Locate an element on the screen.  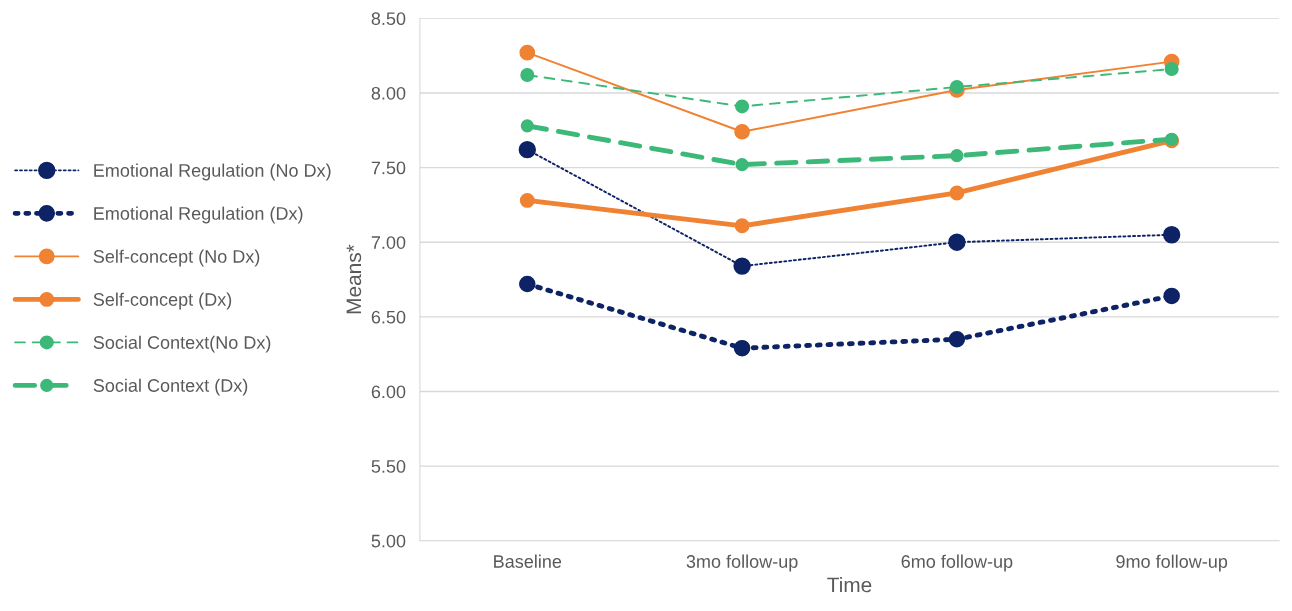
legend-label: Social Context(No Dx) is located at coordinates (182, 344).